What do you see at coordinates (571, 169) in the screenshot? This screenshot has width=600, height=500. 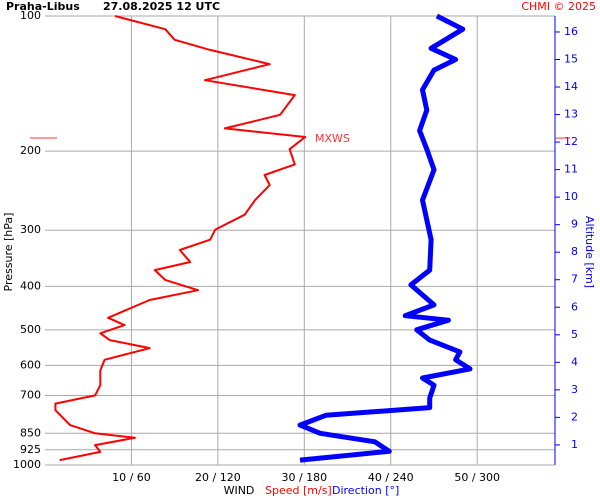 I see `y2-tick-label: 11` at bounding box center [571, 169].